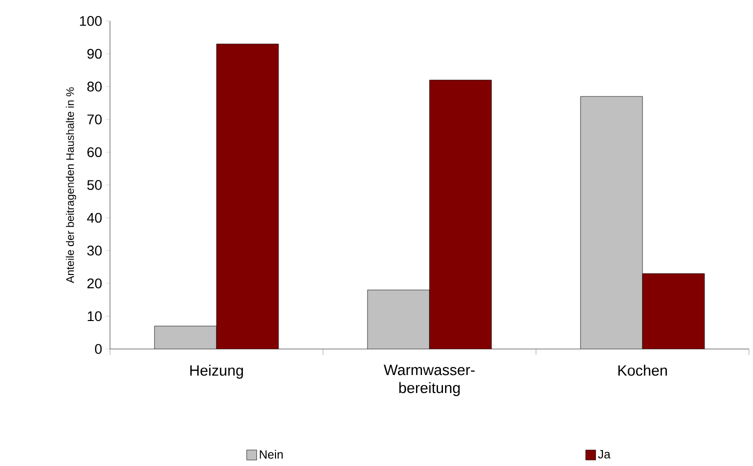 The image size is (753, 466). Describe the element at coordinates (94, 53) in the screenshot. I see `y-tick-label: 90` at that location.